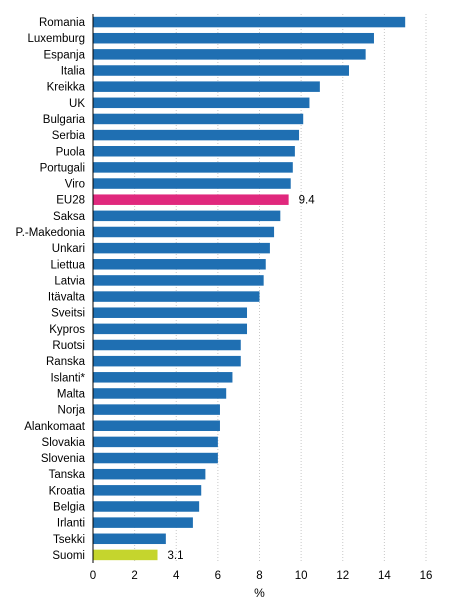 The width and height of the screenshot is (453, 604). What do you see at coordinates (149, 474) in the screenshot?
I see `bar-tanska` at bounding box center [149, 474].